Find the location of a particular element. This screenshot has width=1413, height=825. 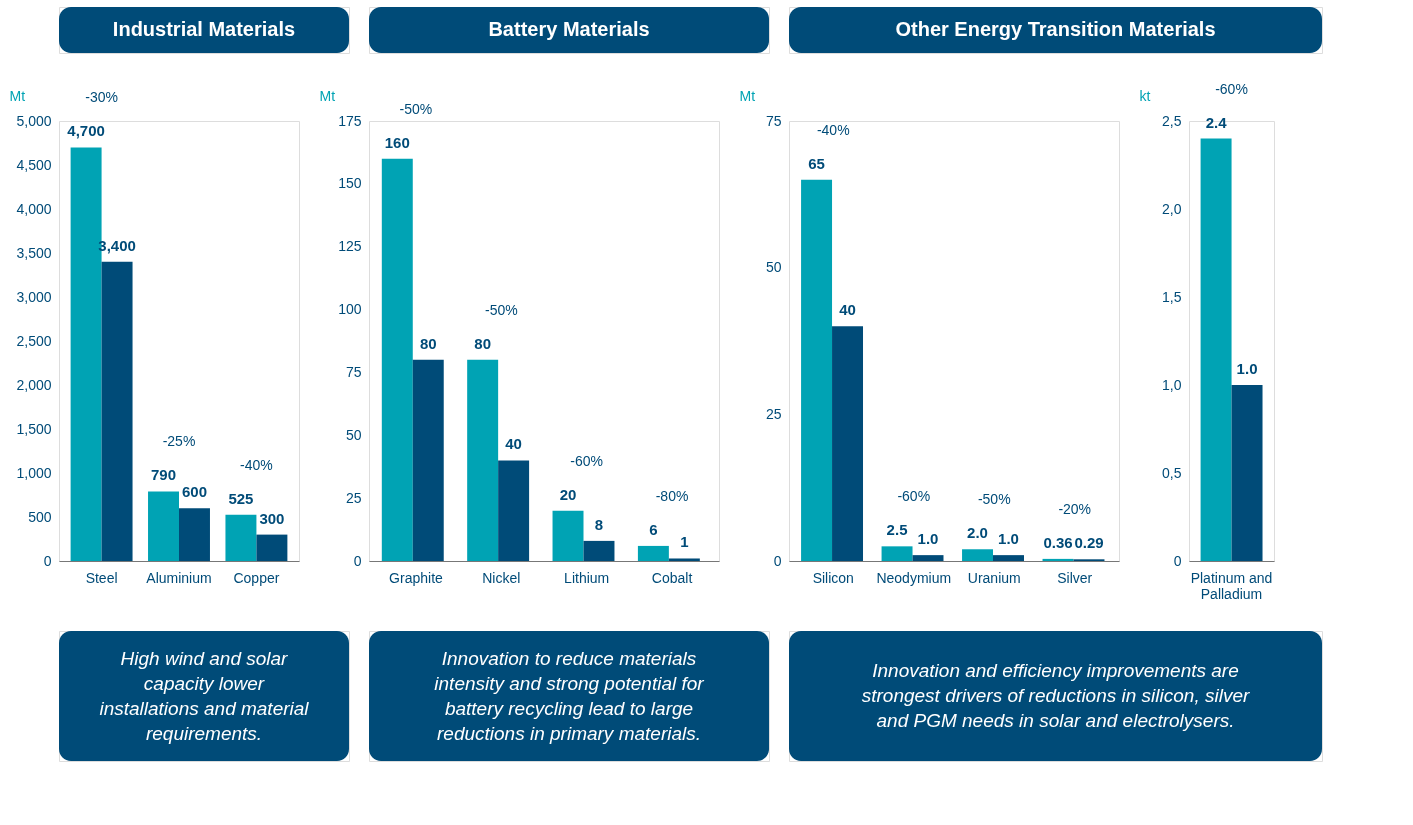

data-label: 525 is located at coordinates (241, 498).